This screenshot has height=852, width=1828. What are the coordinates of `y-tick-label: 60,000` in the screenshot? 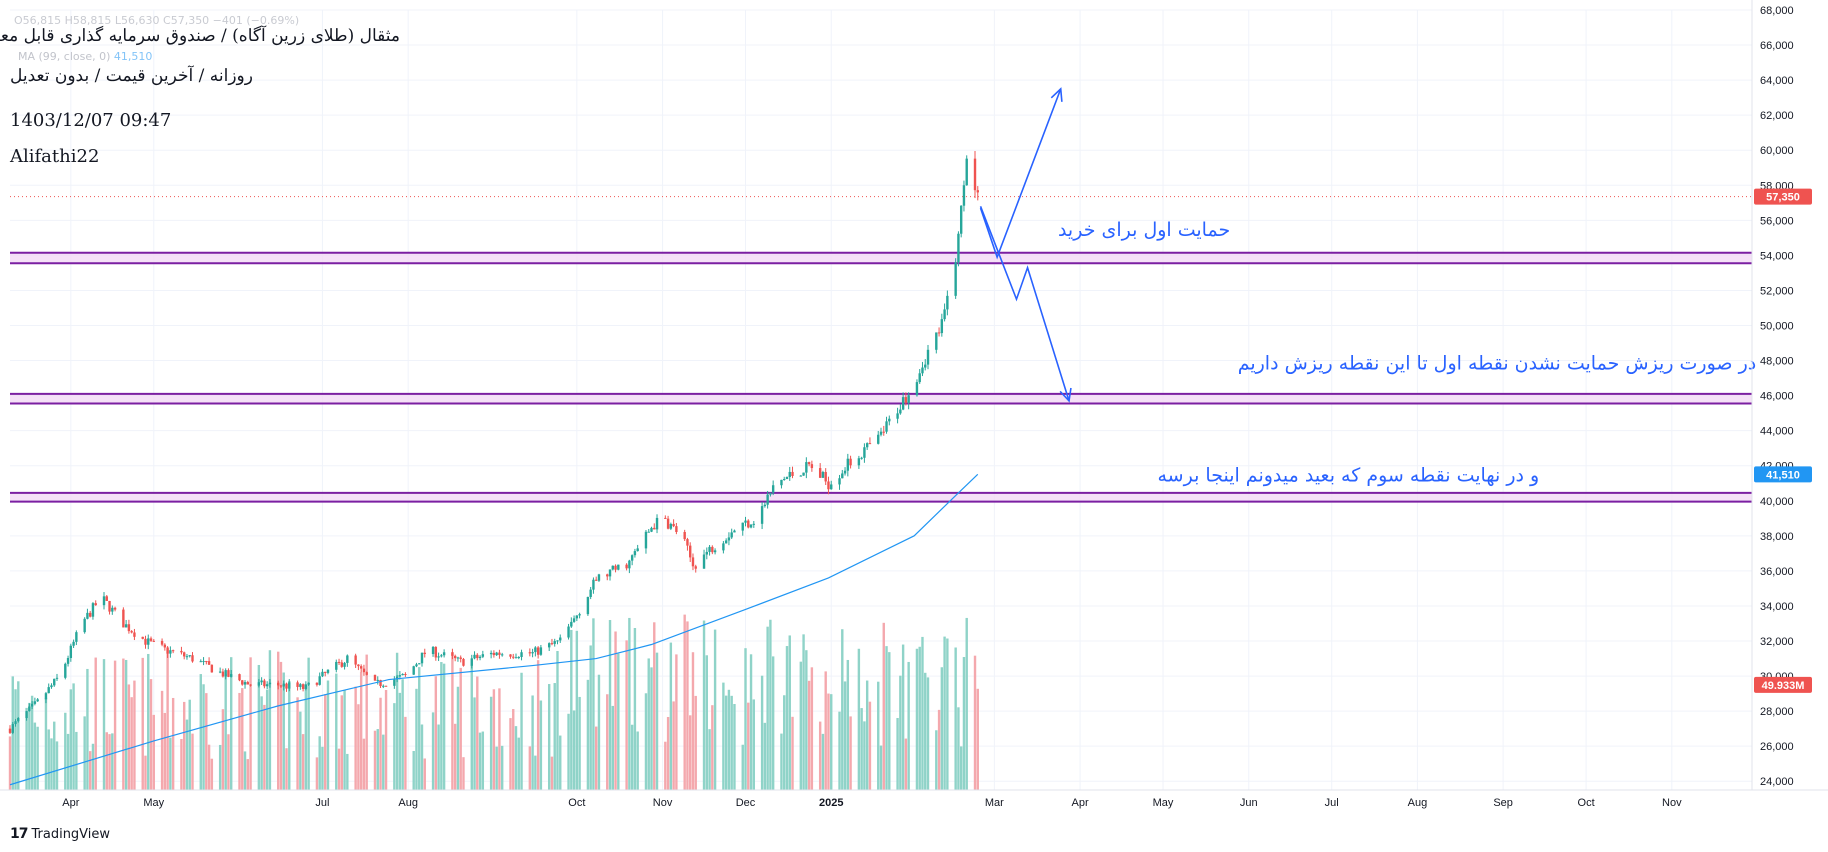 It's located at (1777, 151).